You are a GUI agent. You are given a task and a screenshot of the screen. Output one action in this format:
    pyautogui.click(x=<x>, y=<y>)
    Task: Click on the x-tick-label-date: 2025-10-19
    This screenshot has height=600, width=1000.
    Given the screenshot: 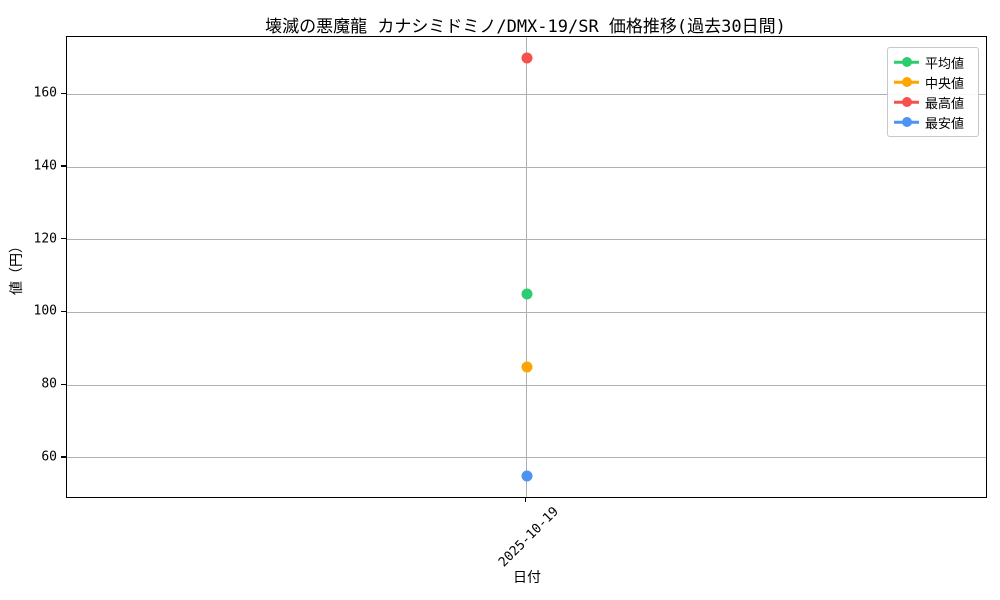 What is the action you would take?
    pyautogui.click(x=528, y=537)
    